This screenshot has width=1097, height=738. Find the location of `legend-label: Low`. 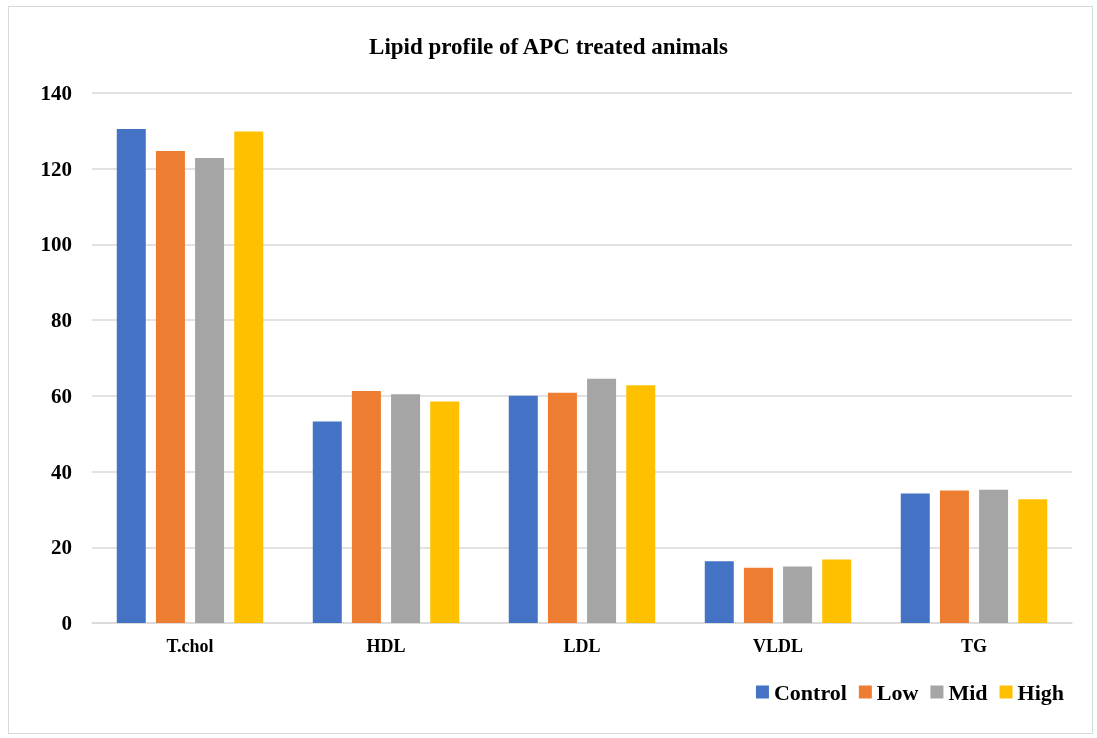

legend-label: Low is located at coordinates (897, 692).